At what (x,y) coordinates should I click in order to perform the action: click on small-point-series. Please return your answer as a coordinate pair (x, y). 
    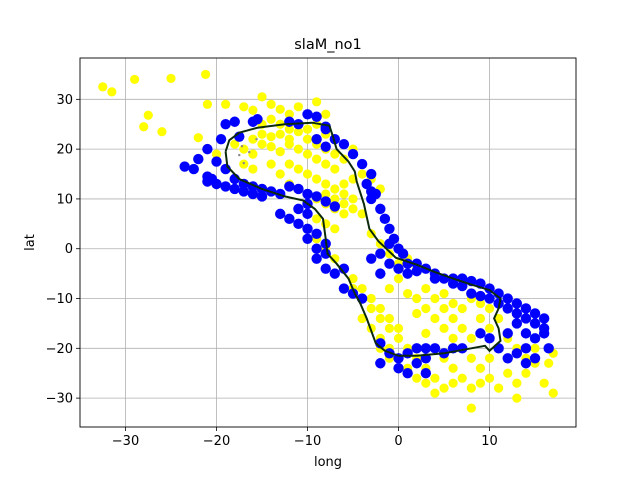
    Looking at the image, I should click on (248, 151).